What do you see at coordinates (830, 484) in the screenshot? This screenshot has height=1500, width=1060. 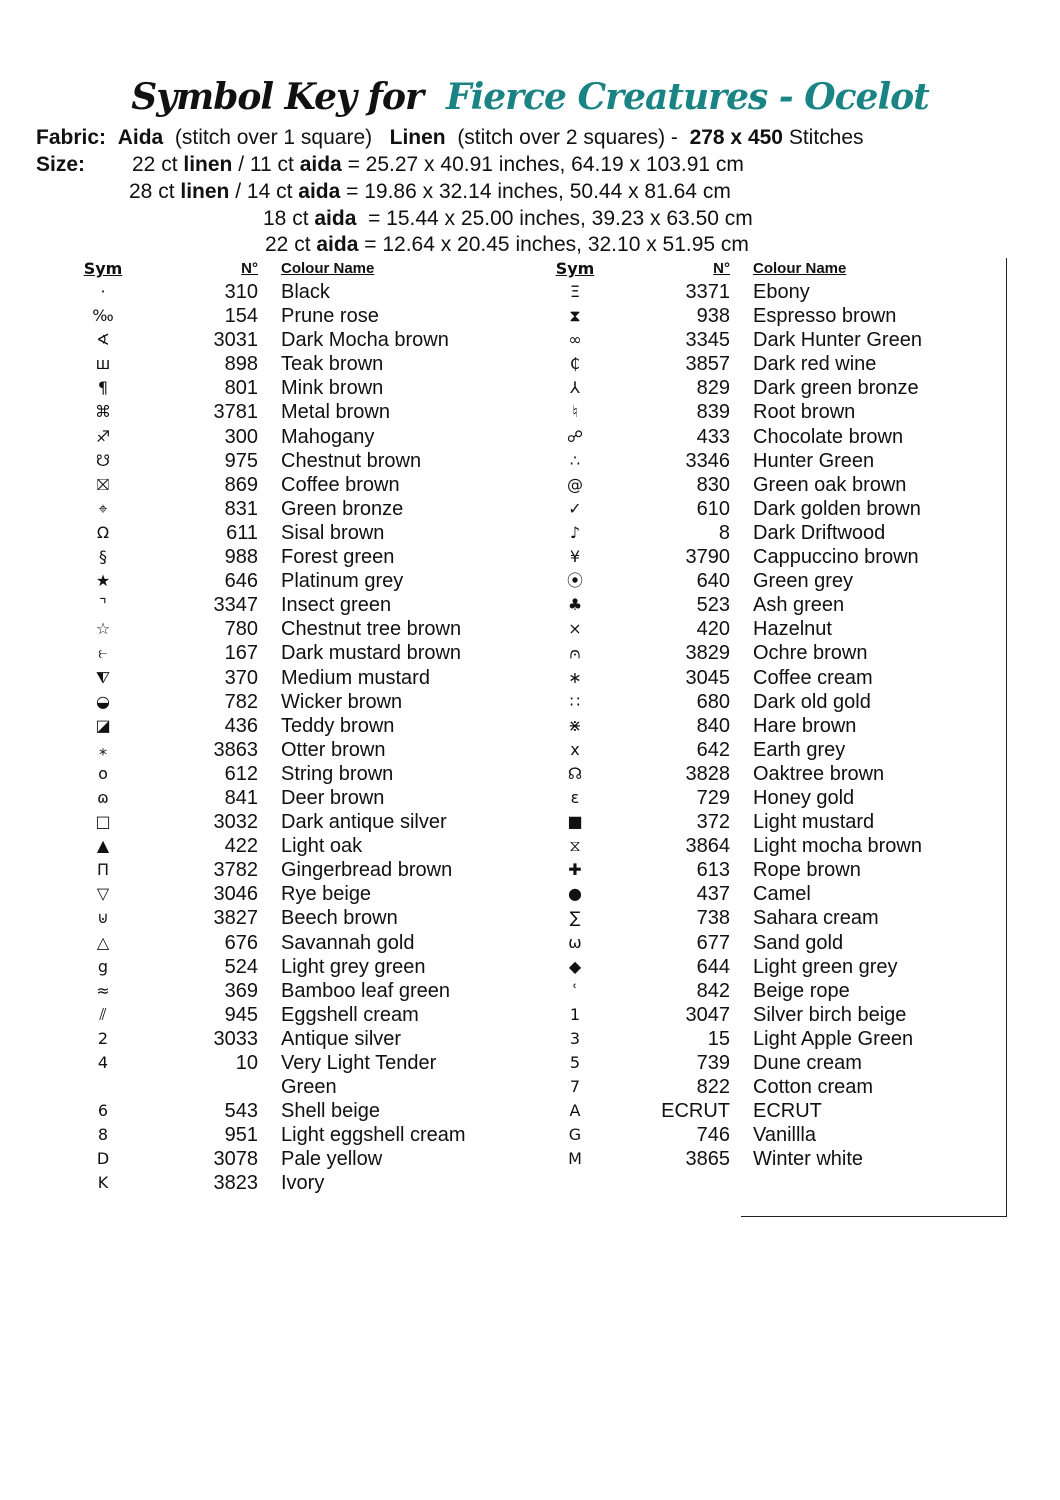 I see `colour-name: Green oak brown` at bounding box center [830, 484].